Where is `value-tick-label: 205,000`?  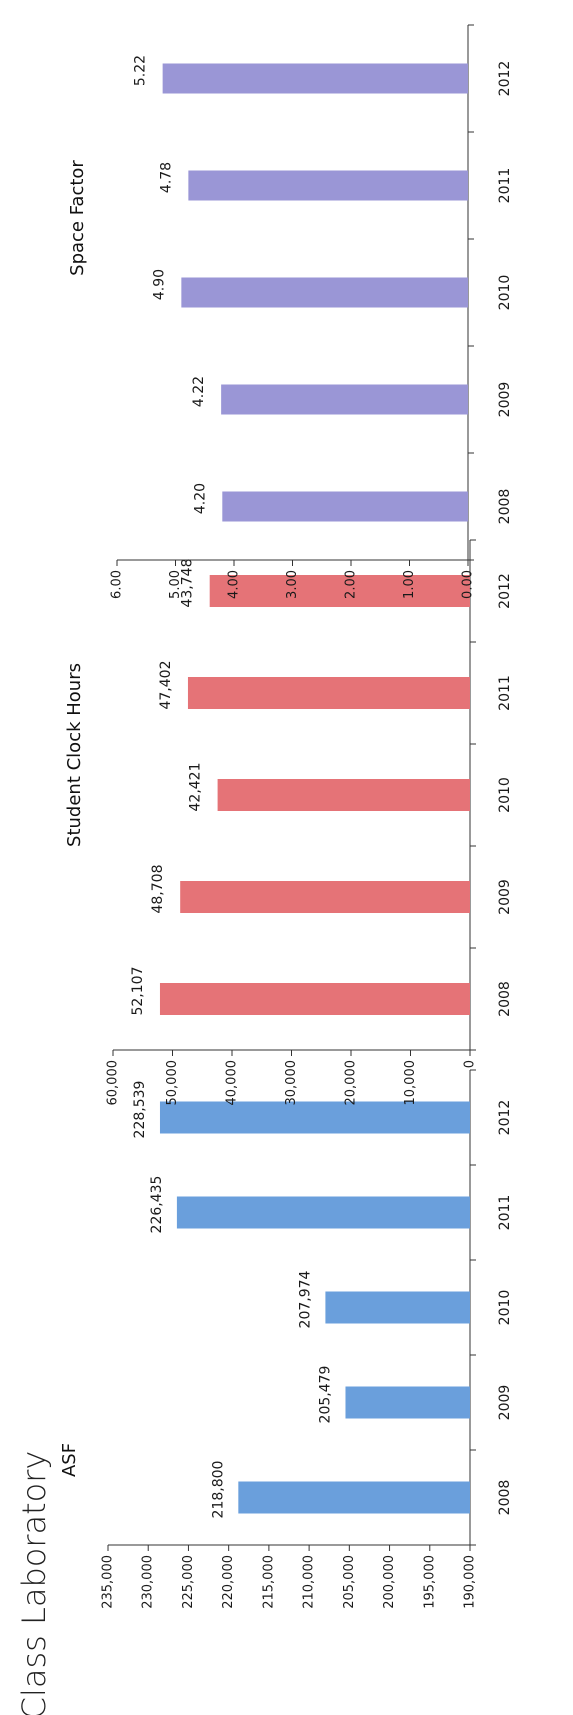
value-tick-label: 205,000 is located at coordinates (349, 1582).